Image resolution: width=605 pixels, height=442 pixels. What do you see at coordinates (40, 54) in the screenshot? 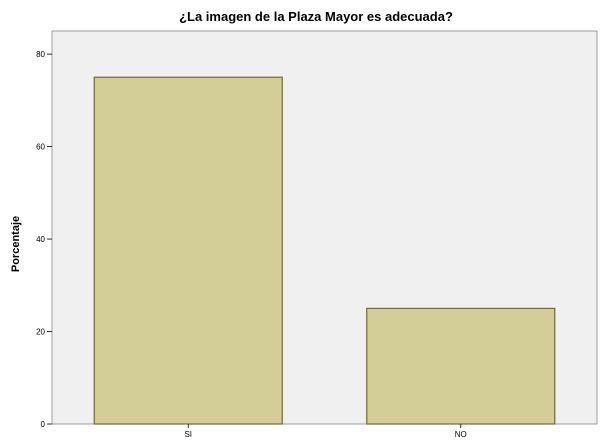
I see `y-tick-label: 80` at bounding box center [40, 54].